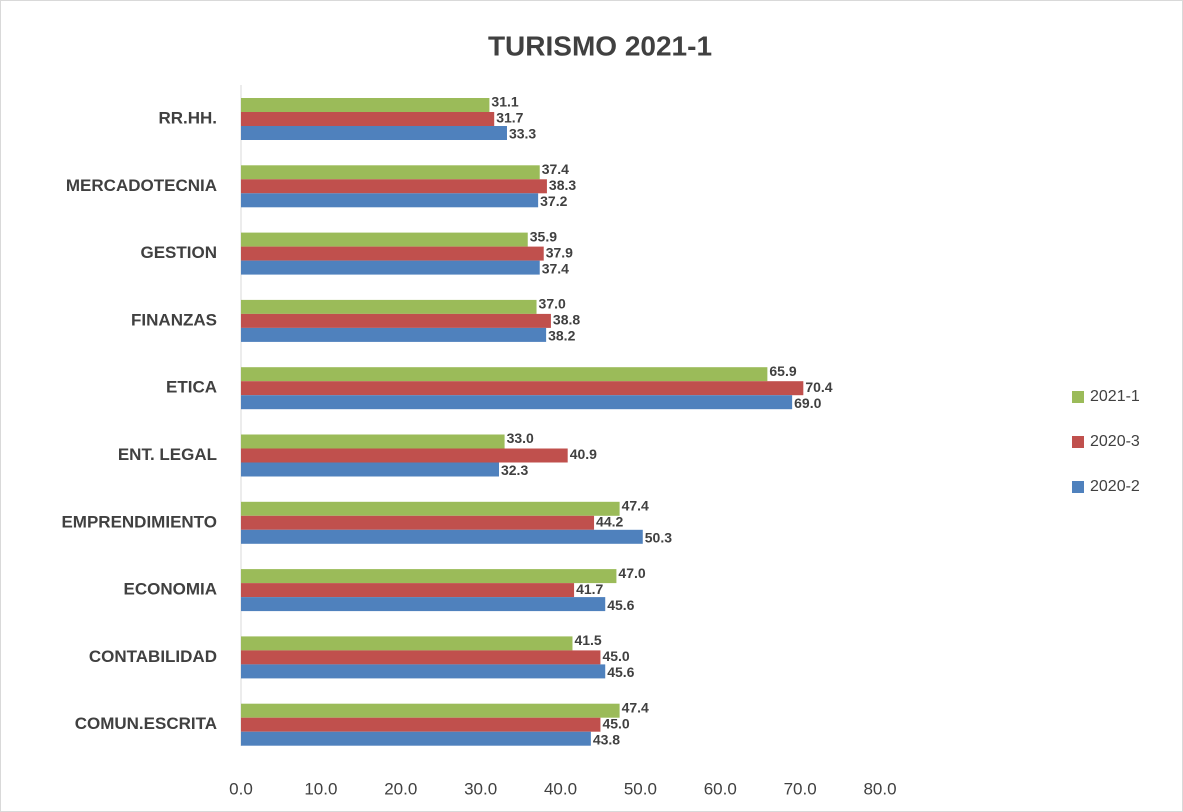 This screenshot has width=1183, height=812. I want to click on data-label: 35.9, so click(543, 236).